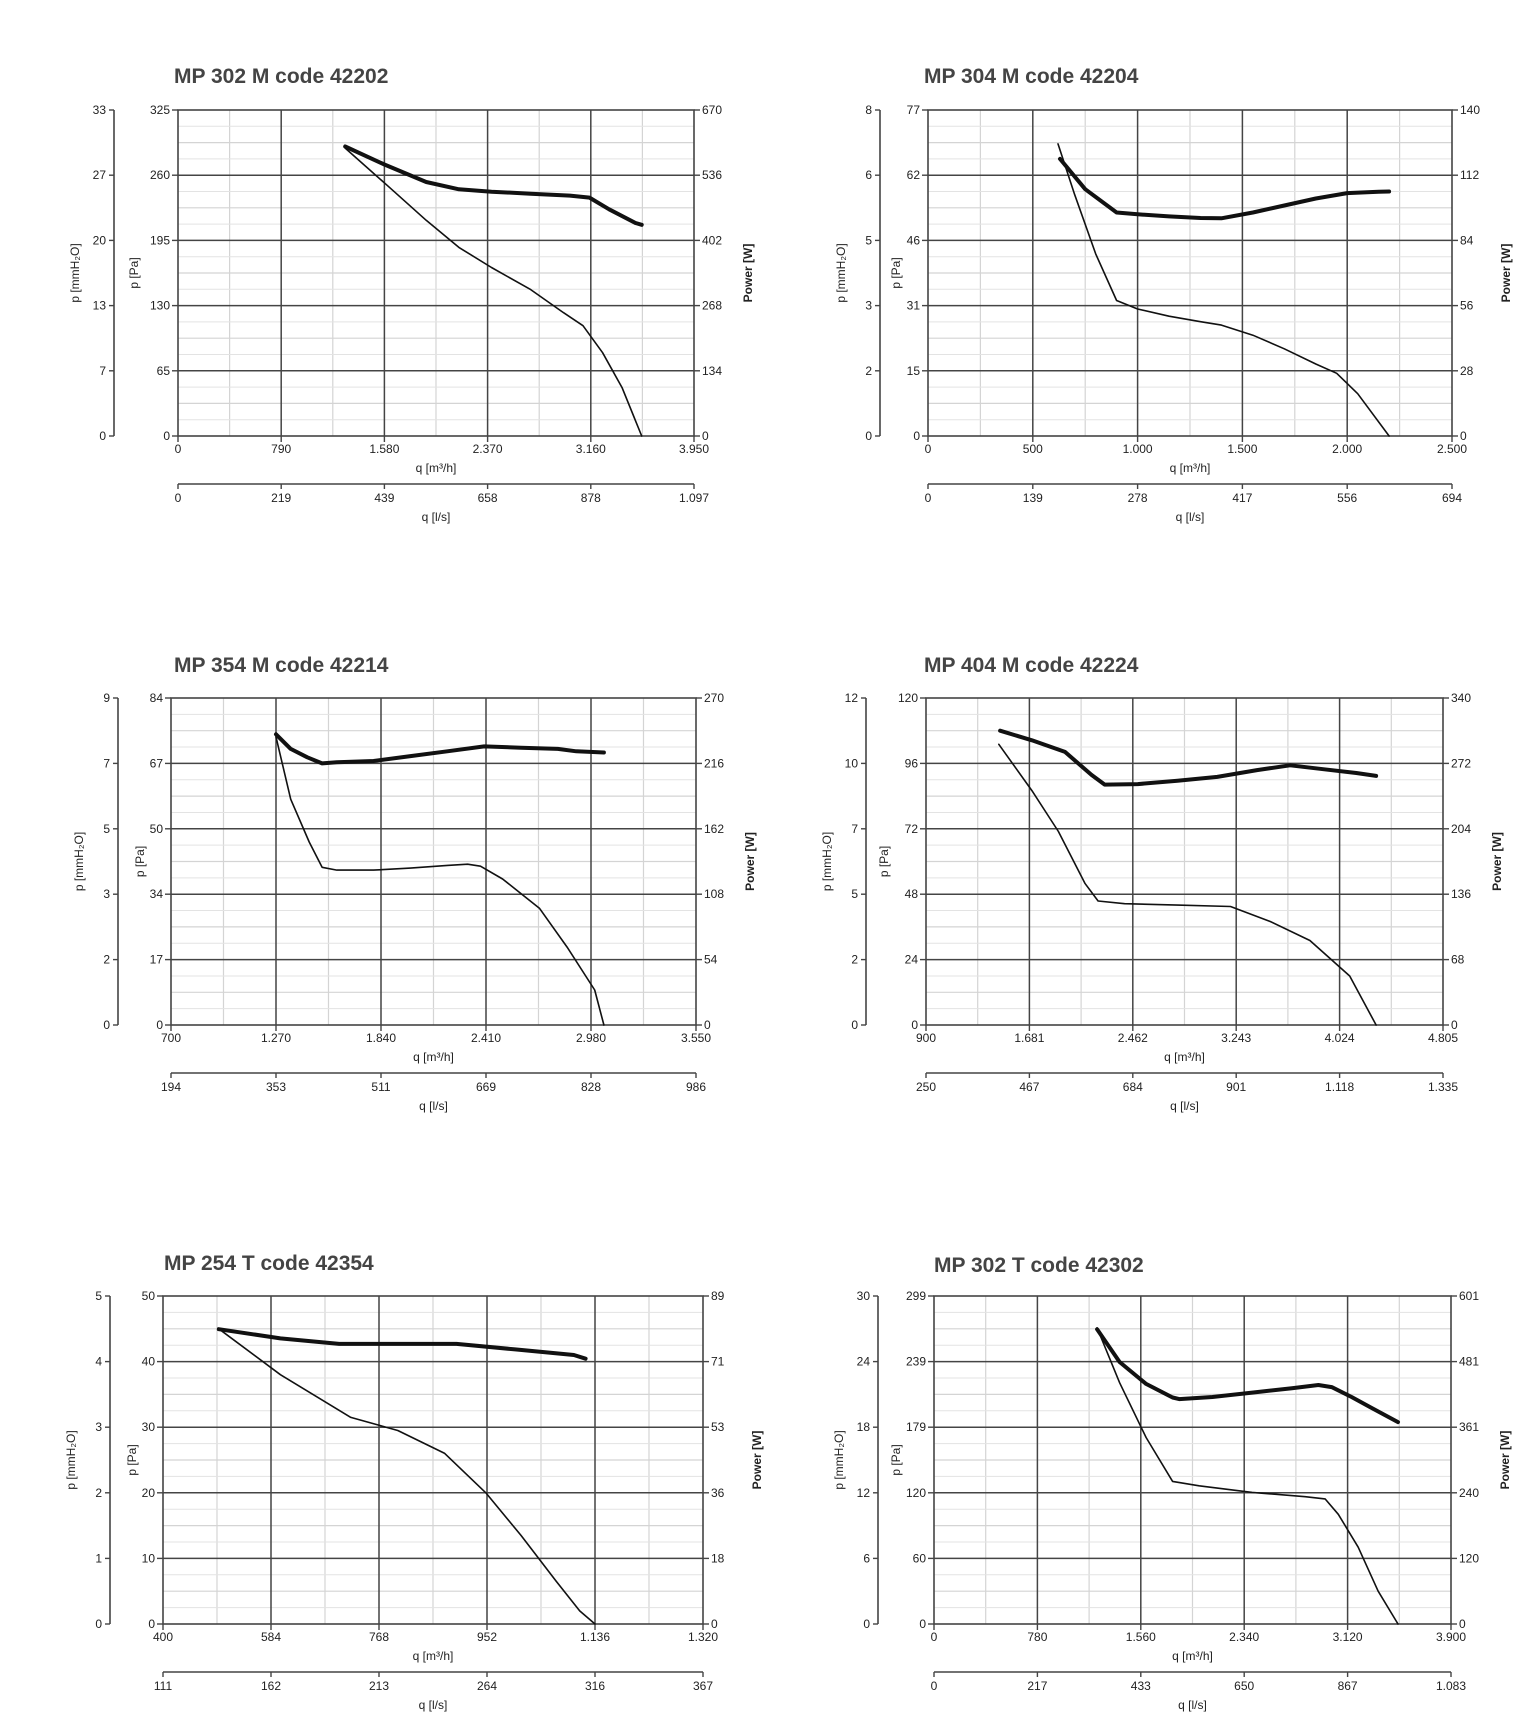 This screenshot has width=1520, height=1722. I want to click on x2-tick-label: 684, so click(1133, 1087).